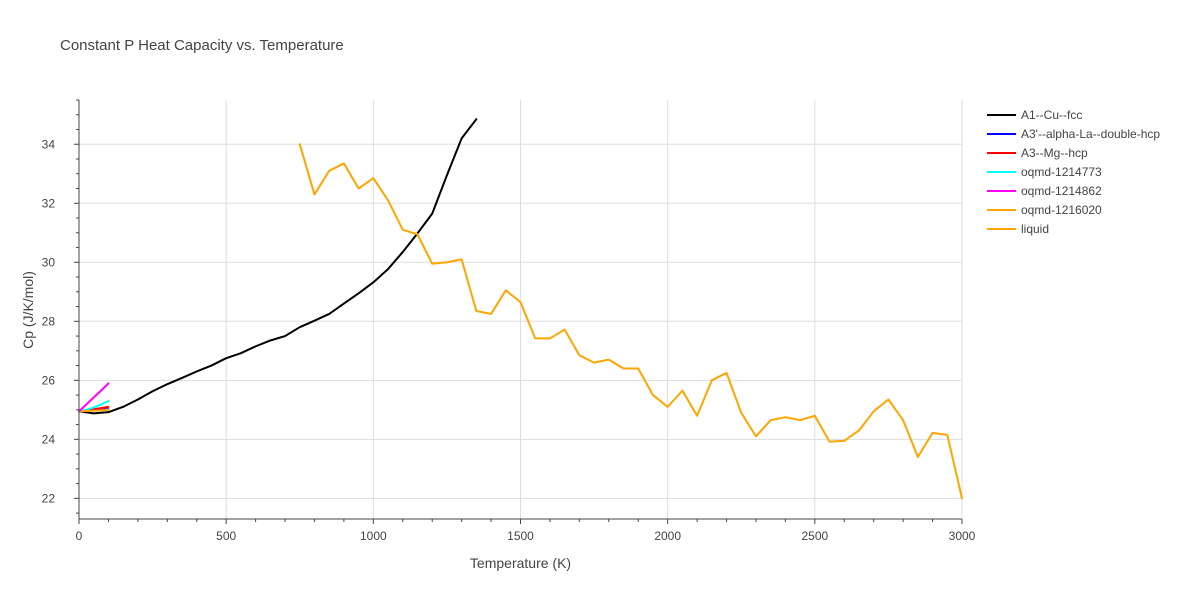 The image size is (1200, 600). Describe the element at coordinates (814, 536) in the screenshot. I see `x-tick-label: 2500` at that location.